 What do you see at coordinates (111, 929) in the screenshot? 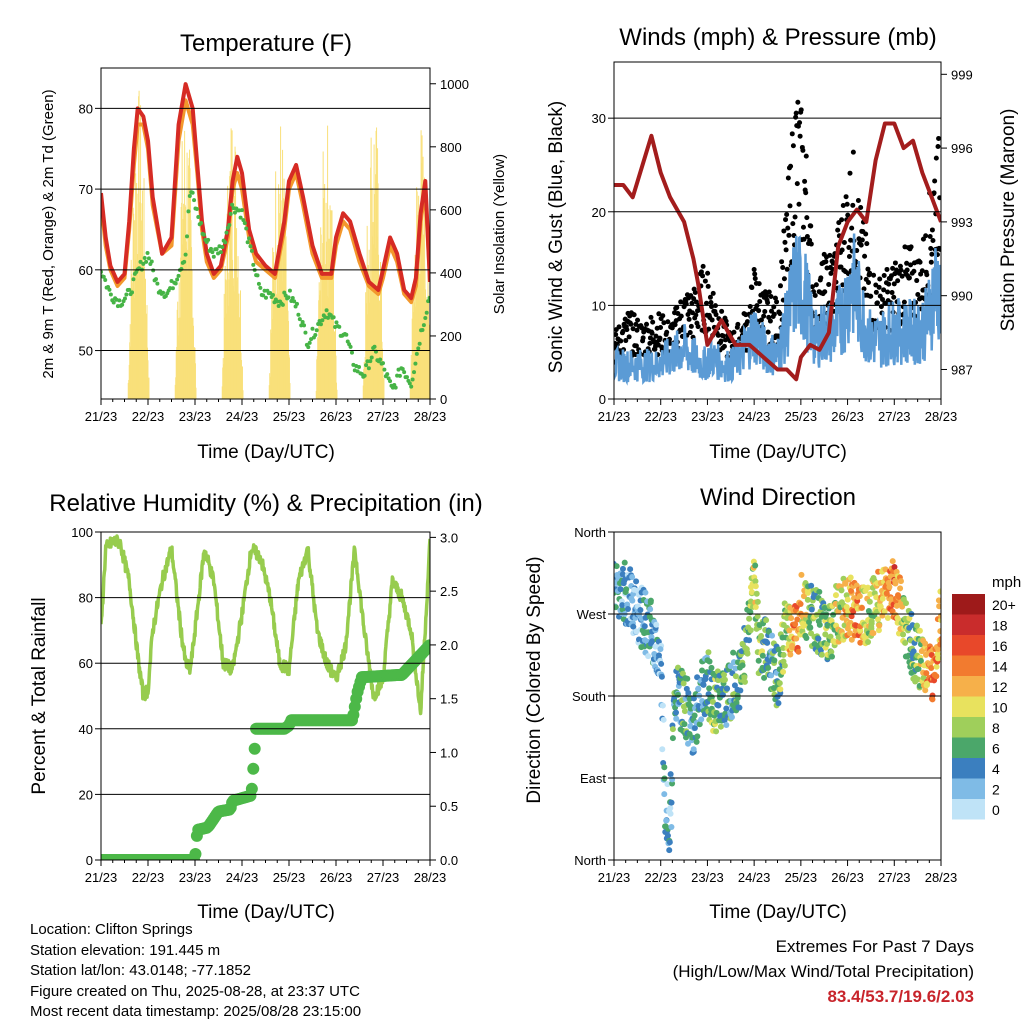
I see `station-location: Location: Clifton Springs` at bounding box center [111, 929].